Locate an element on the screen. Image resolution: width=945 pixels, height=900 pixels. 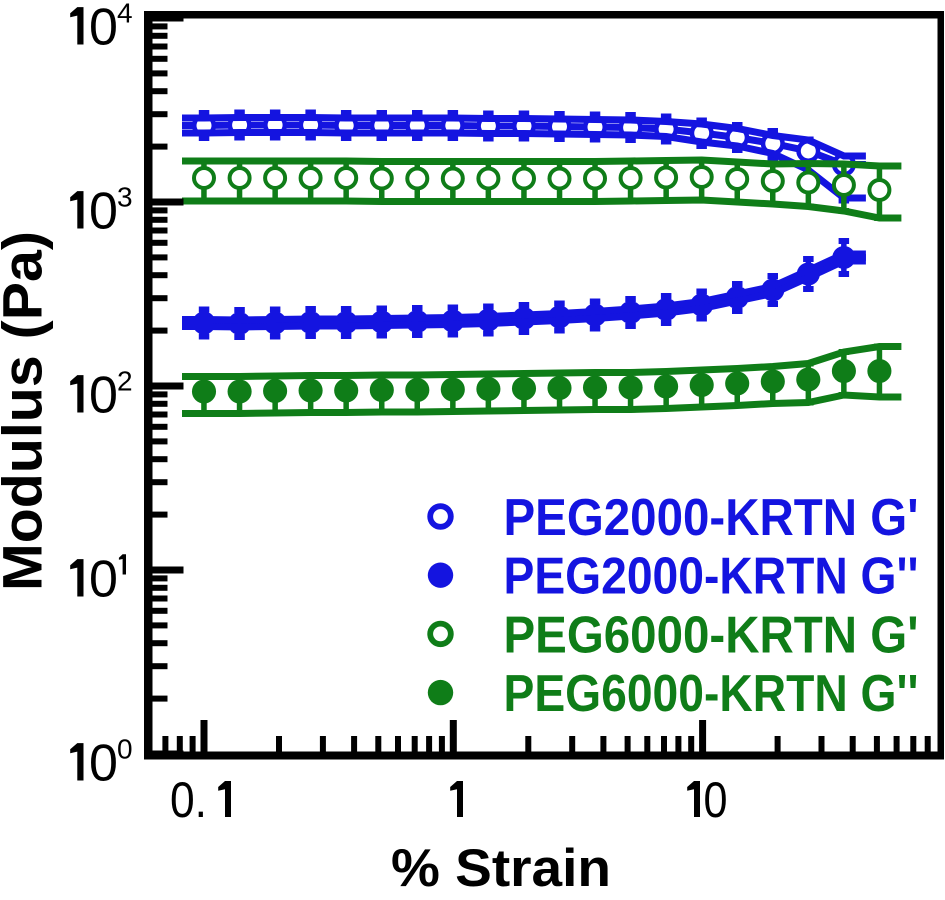
svg-text: PEG6000-KRTN G'' is located at coordinates (711, 694).